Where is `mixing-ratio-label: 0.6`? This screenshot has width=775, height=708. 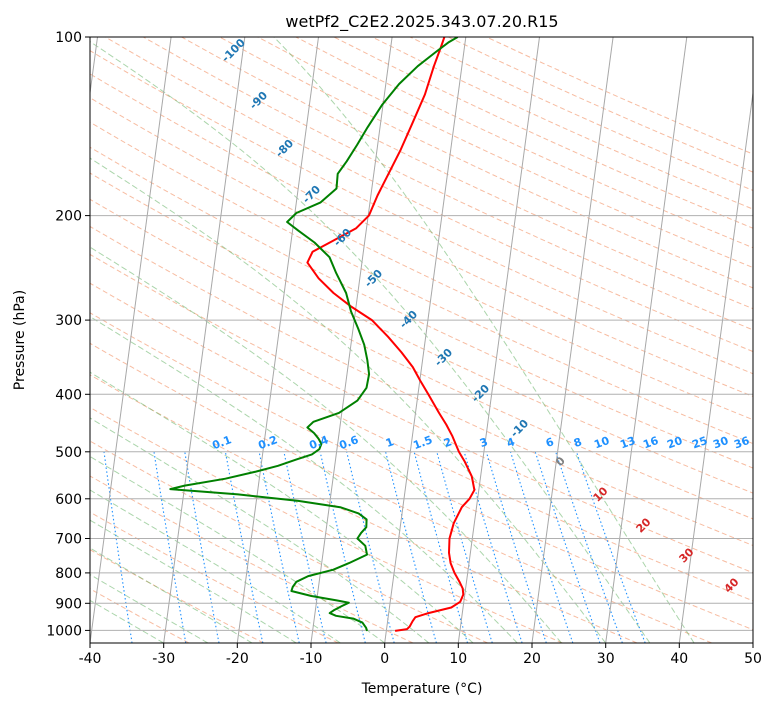 mixing-ratio-label: 0.6 is located at coordinates (348, 442).